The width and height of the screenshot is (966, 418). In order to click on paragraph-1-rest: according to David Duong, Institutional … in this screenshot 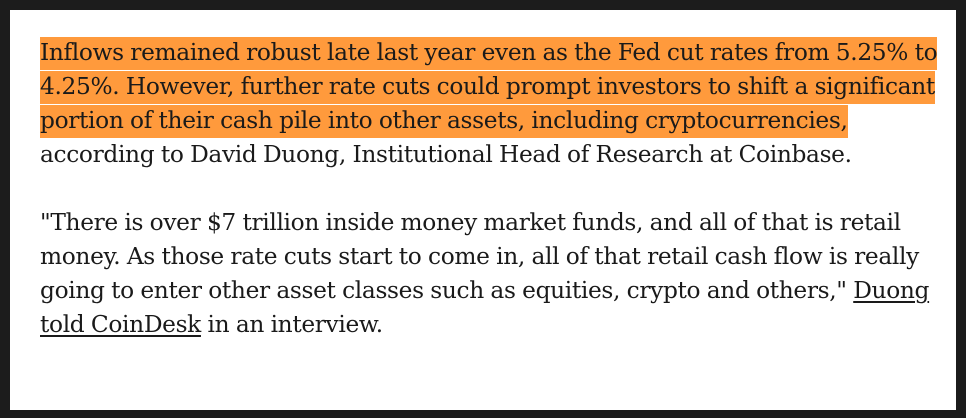, I will do `click(446, 154)`.